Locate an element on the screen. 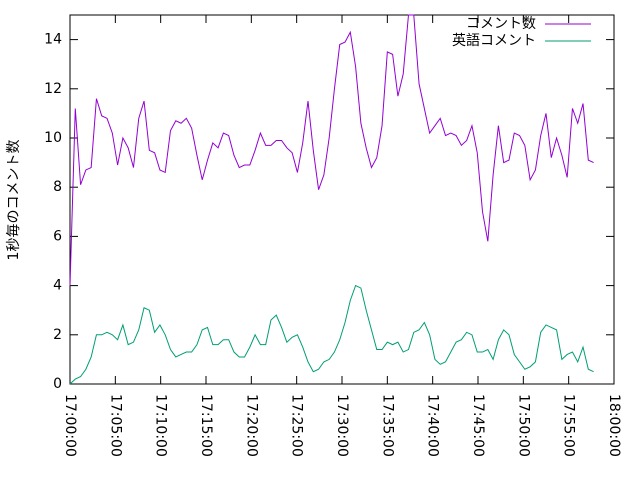 The image size is (640, 480). x-tick-label: 17:15:00 is located at coordinates (206, 425).